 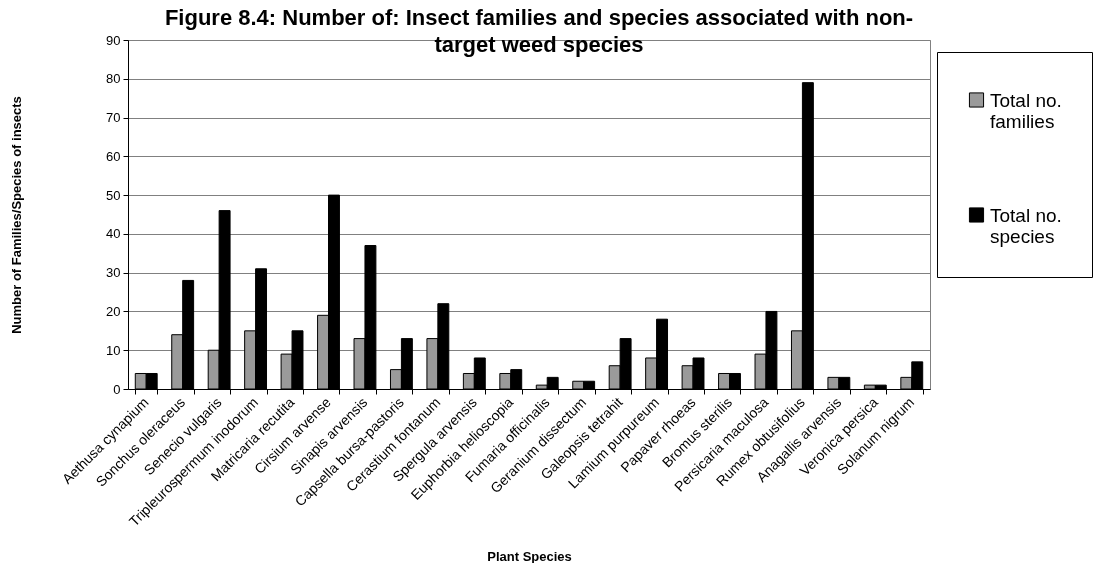 I want to click on y-tick-label: 80, so click(x=113, y=79).